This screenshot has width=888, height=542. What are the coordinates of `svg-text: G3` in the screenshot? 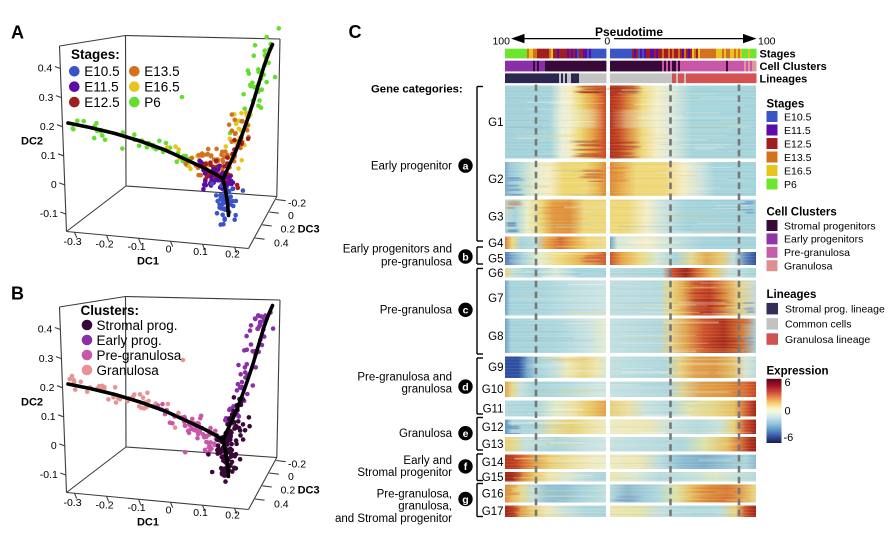 It's located at (495, 218).